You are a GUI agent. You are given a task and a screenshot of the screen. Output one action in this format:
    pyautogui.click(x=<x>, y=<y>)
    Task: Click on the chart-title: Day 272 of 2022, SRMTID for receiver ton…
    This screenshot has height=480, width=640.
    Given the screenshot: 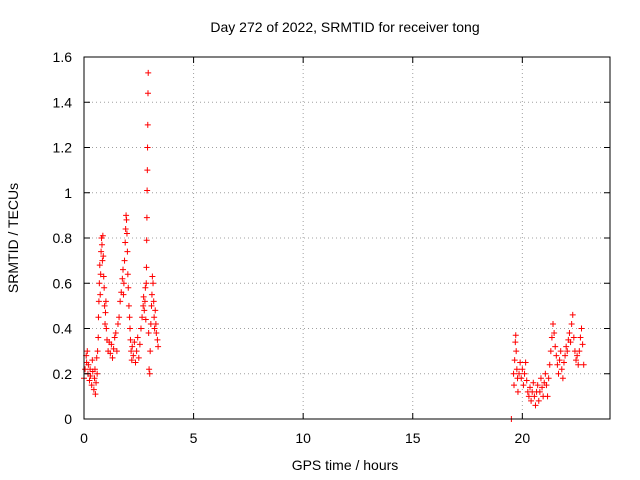 What is the action you would take?
    pyautogui.click(x=344, y=27)
    